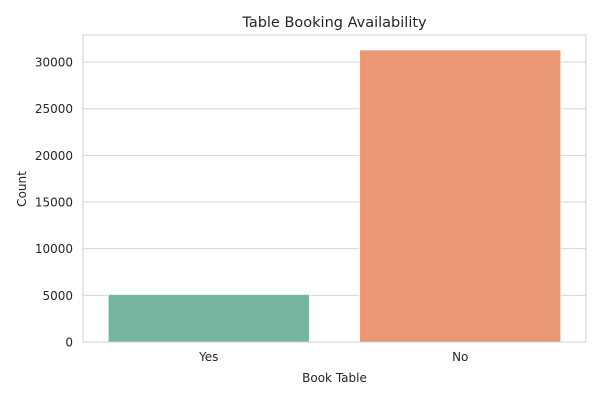 The image size is (600, 400). What do you see at coordinates (334, 23) in the screenshot?
I see `chart-title: Table Booking Availability` at bounding box center [334, 23].